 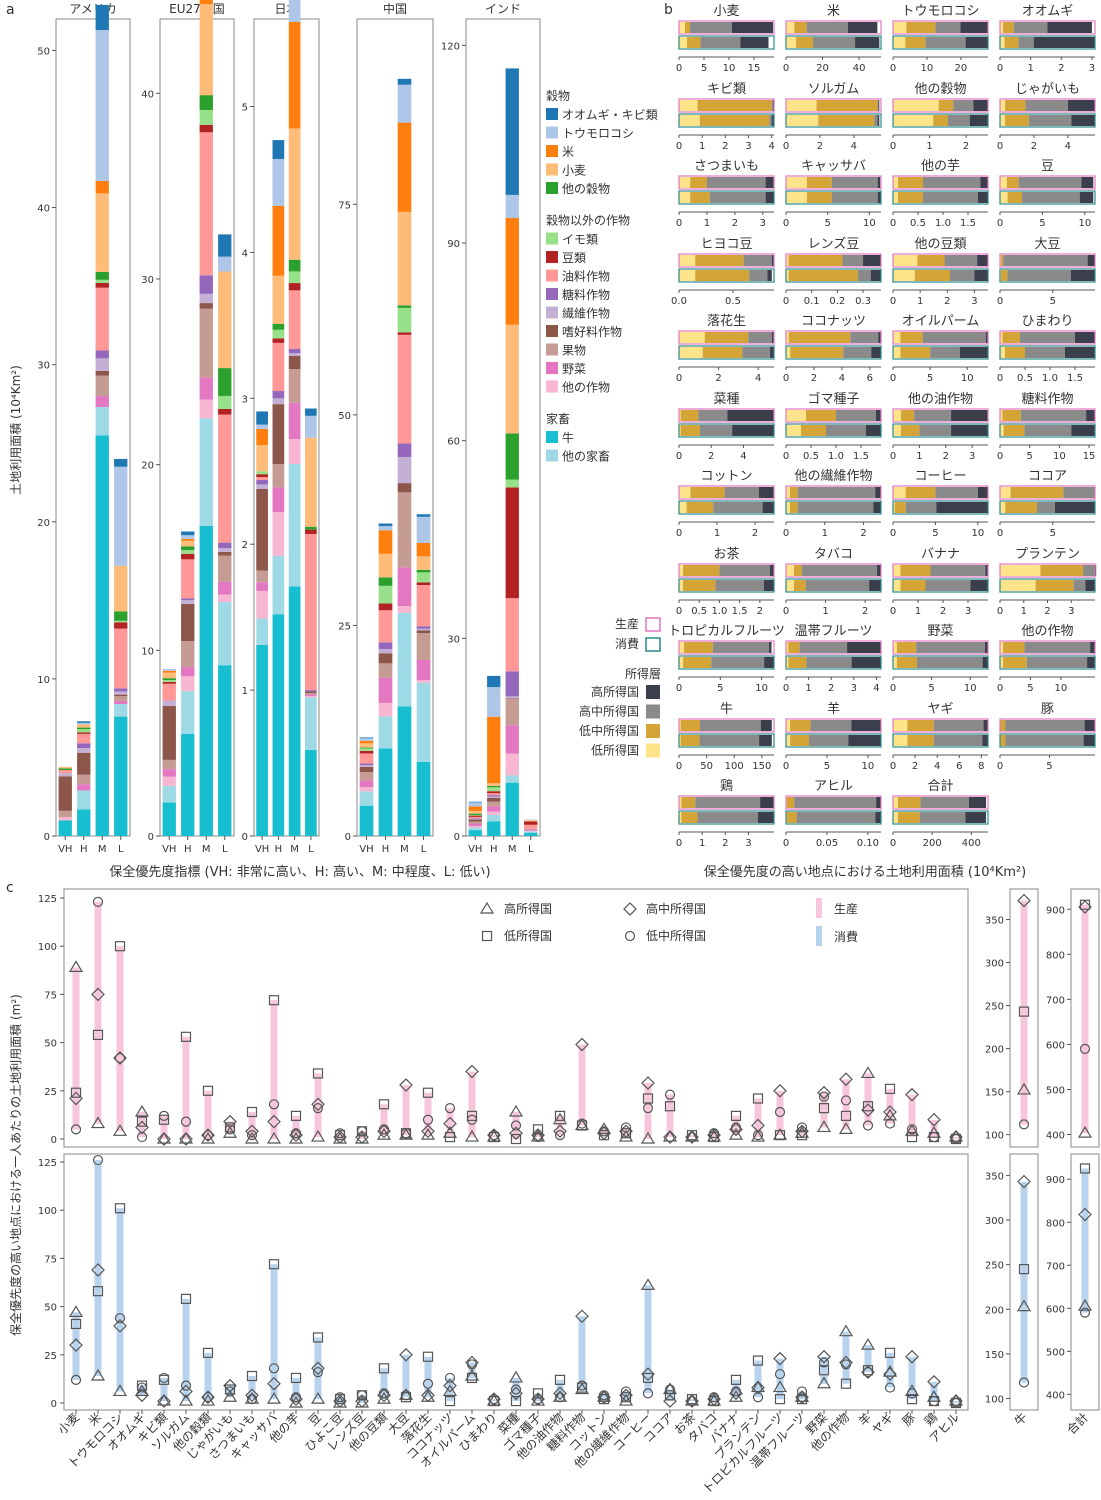 What do you see at coordinates (725, 194) in the screenshot?
I see `small-multiple: さつまいも 0 1 2 3` at bounding box center [725, 194].